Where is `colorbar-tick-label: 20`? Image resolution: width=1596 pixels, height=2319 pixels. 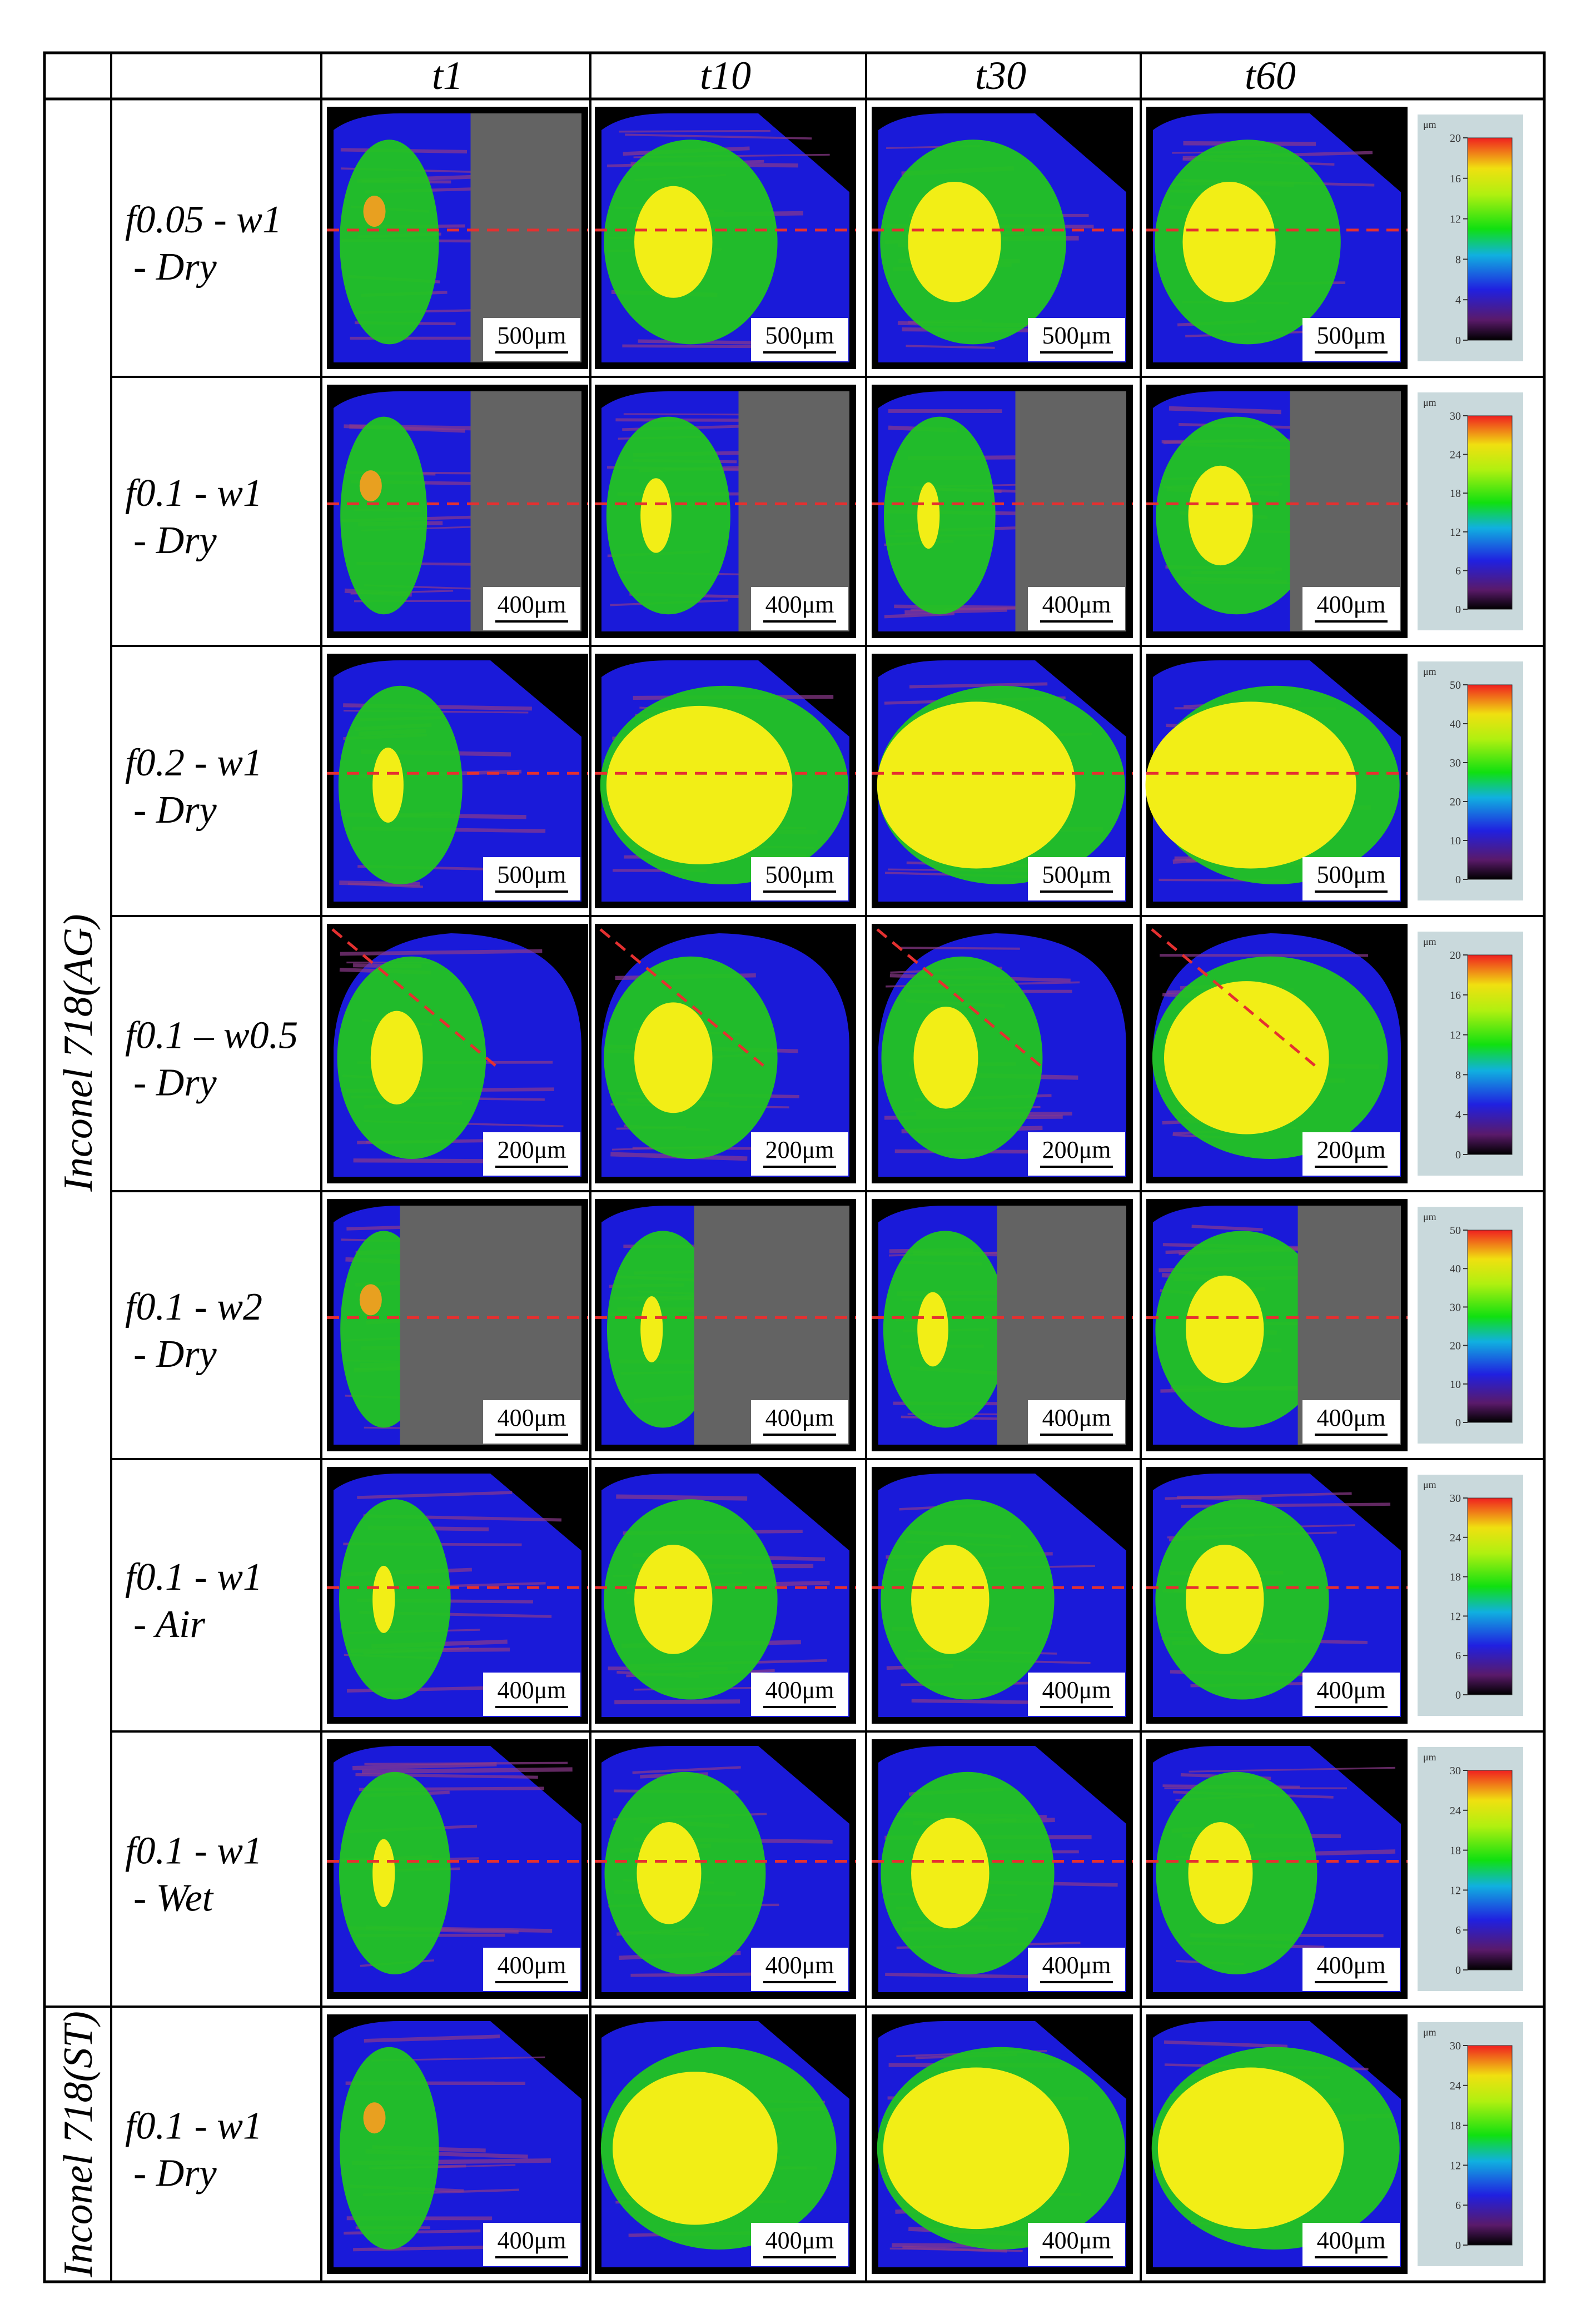 colorbar-tick-label: 20 is located at coordinates (1455, 955).